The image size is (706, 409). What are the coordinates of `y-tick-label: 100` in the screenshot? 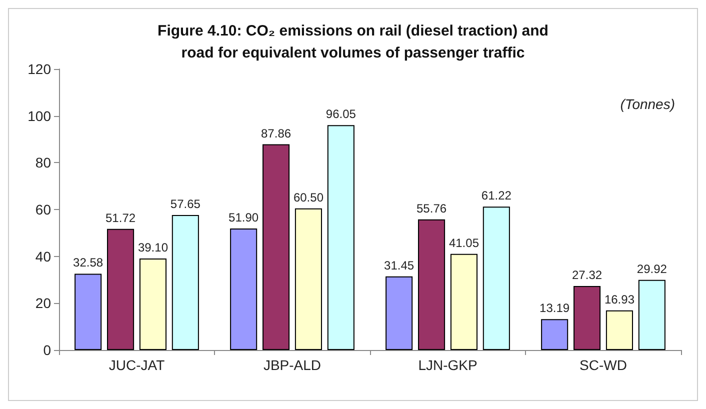 It's located at (40, 116).